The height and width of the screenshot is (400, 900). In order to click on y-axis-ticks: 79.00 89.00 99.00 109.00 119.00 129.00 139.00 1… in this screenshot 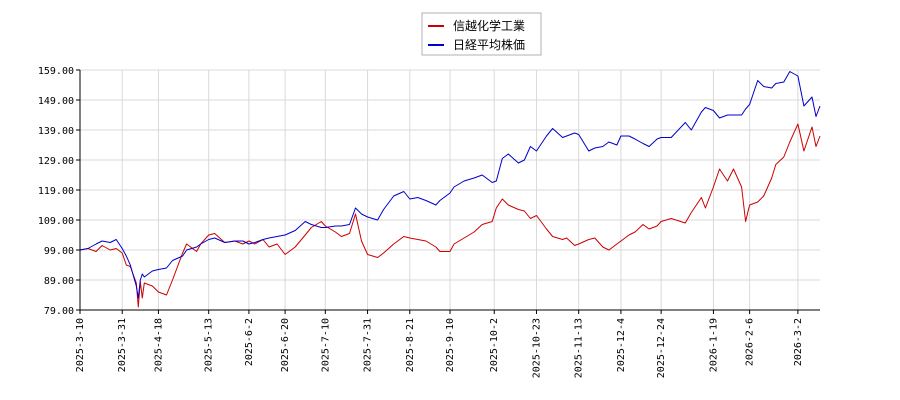, I will do `click(59, 191)`.